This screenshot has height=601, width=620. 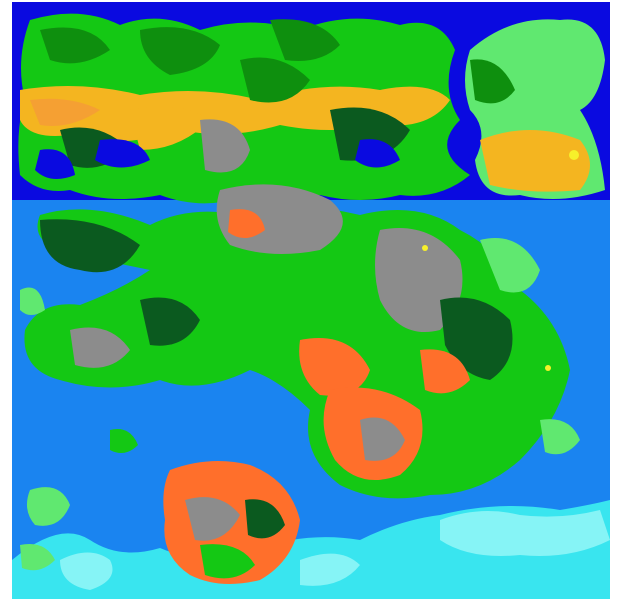 What do you see at coordinates (231, 522) in the screenshot?
I see `southwest-island` at bounding box center [231, 522].